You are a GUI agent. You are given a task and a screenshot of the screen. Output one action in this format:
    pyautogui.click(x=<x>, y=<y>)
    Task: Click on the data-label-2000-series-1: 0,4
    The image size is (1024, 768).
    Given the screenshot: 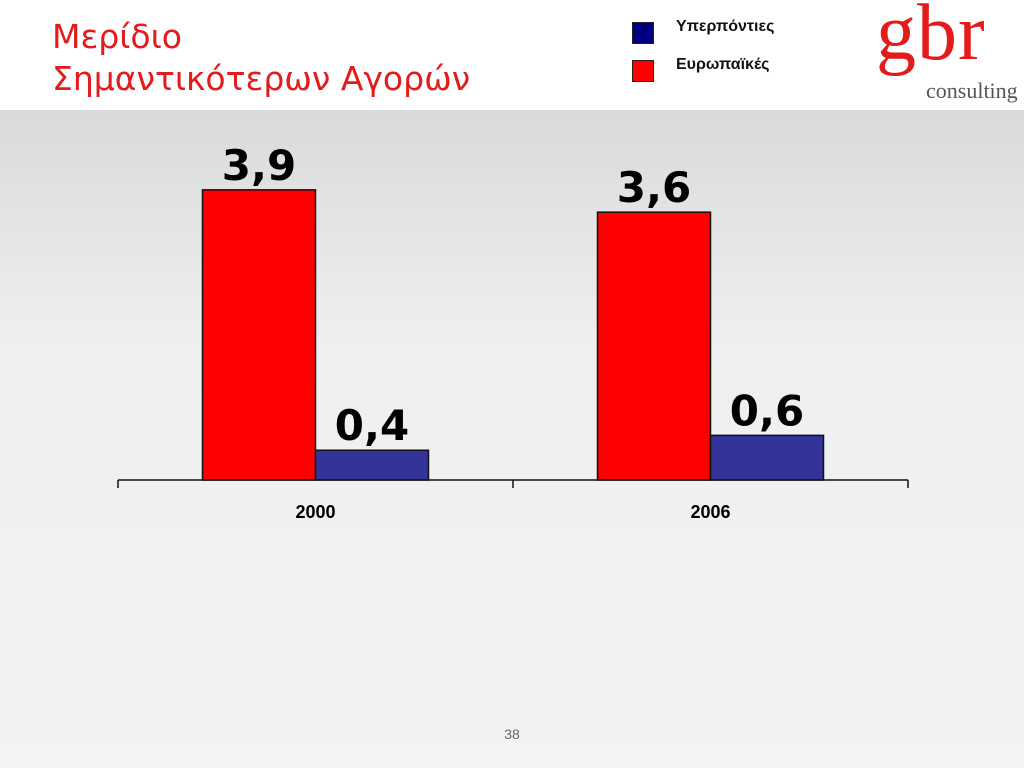 What is the action you would take?
    pyautogui.click(x=372, y=425)
    